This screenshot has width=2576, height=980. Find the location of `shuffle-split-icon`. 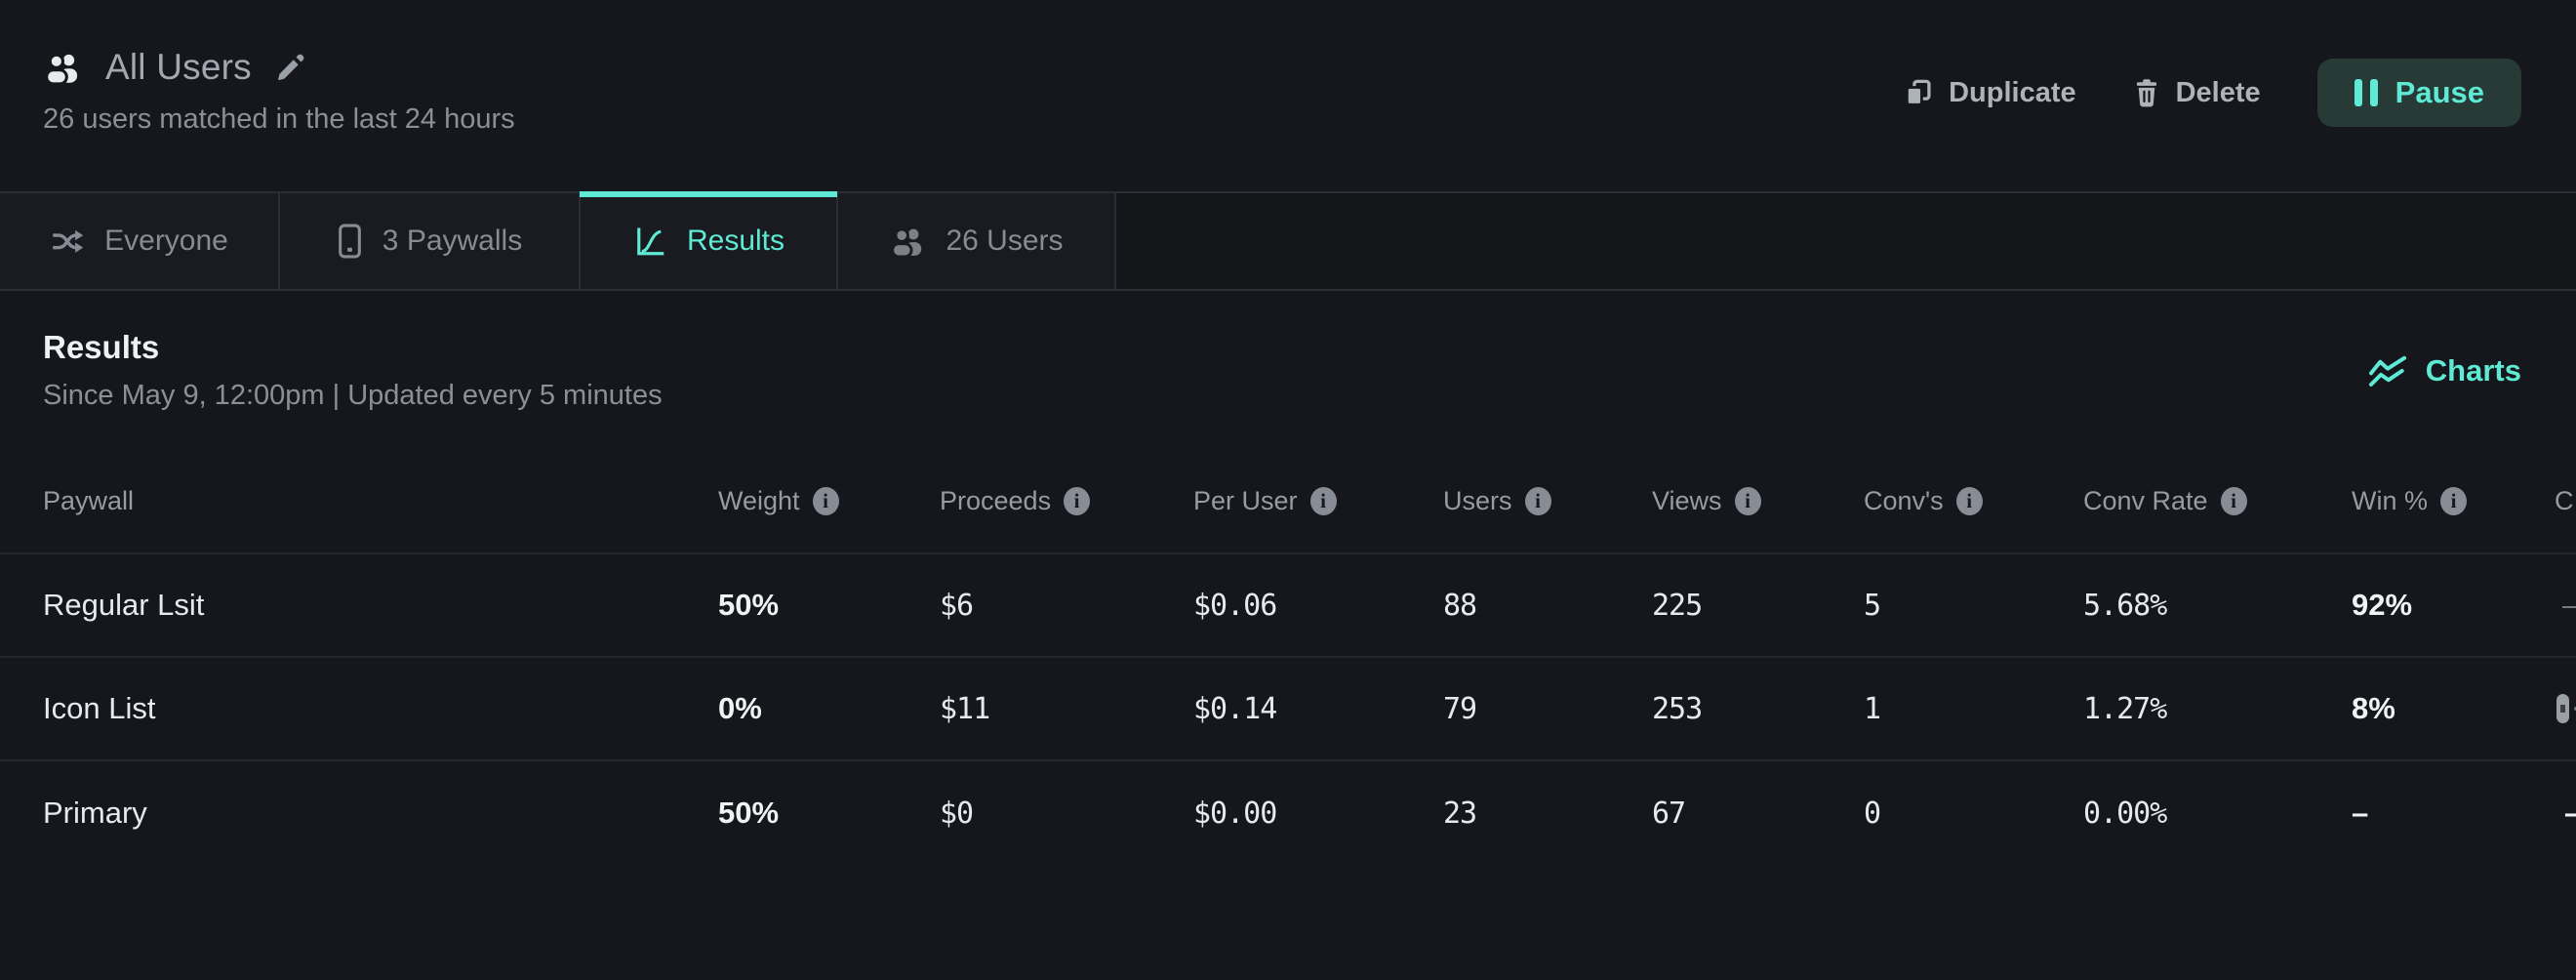

shuffle-split-icon is located at coordinates (68, 241).